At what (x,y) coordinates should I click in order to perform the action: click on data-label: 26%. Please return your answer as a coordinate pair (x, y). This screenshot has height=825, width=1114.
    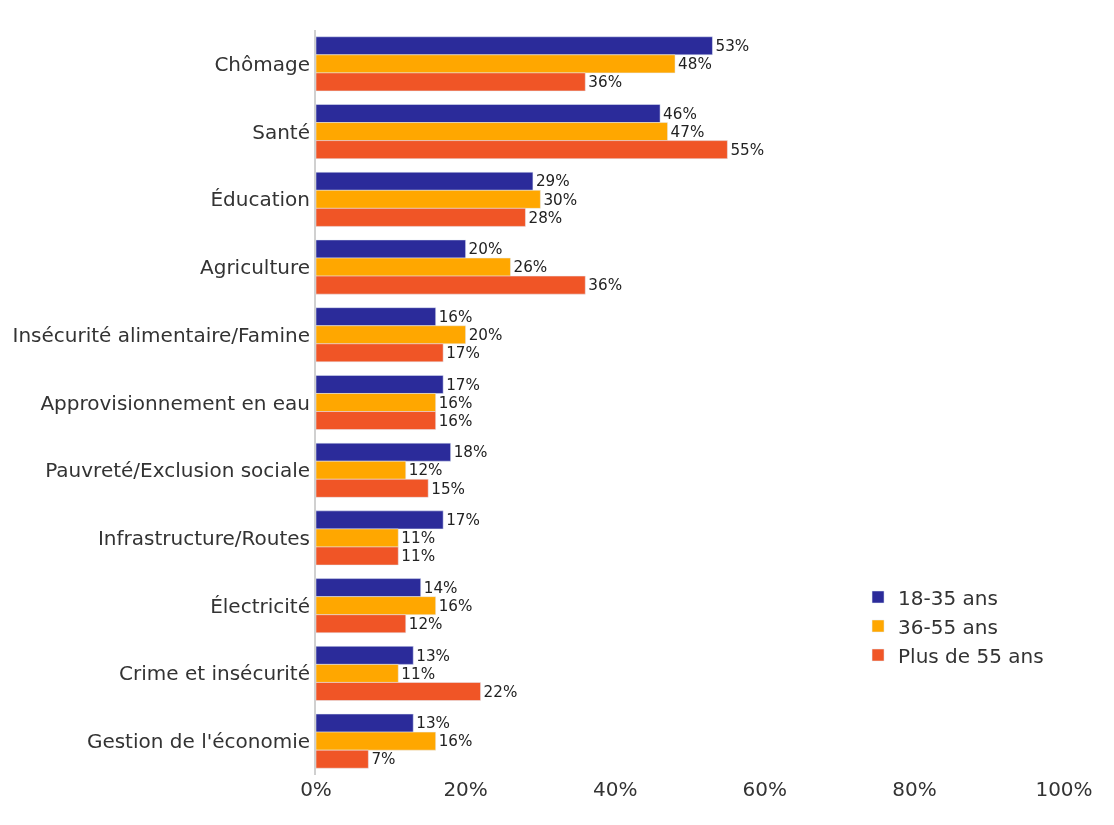
    Looking at the image, I should click on (530, 267).